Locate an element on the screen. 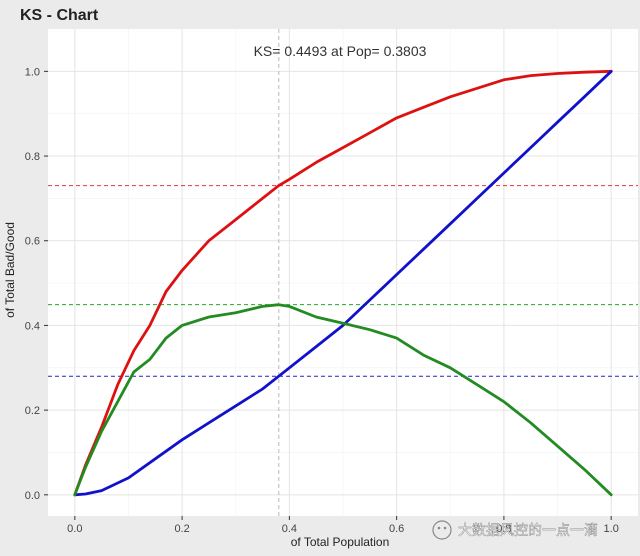  x-axis-label: of Total Population is located at coordinates (340, 542).